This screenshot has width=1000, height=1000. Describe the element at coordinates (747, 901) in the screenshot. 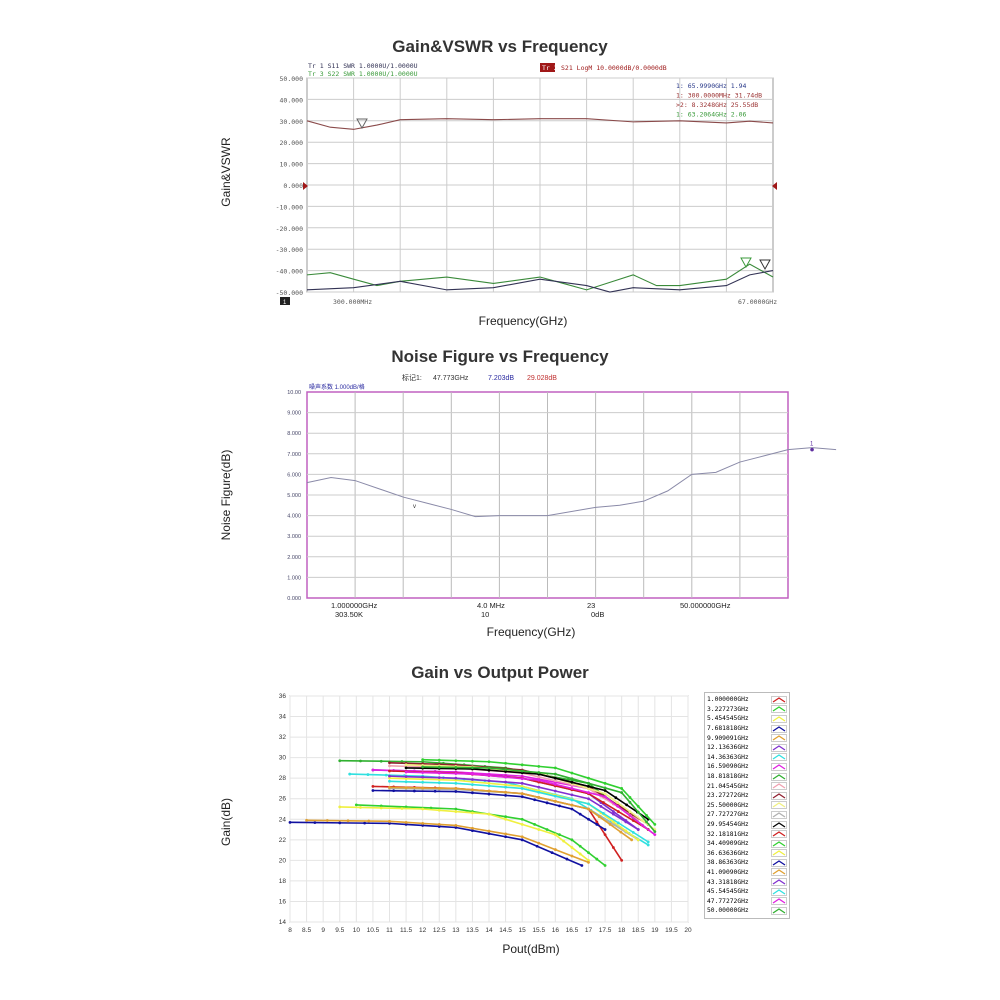

I see `legend-item: 47.77272GHz` at that location.